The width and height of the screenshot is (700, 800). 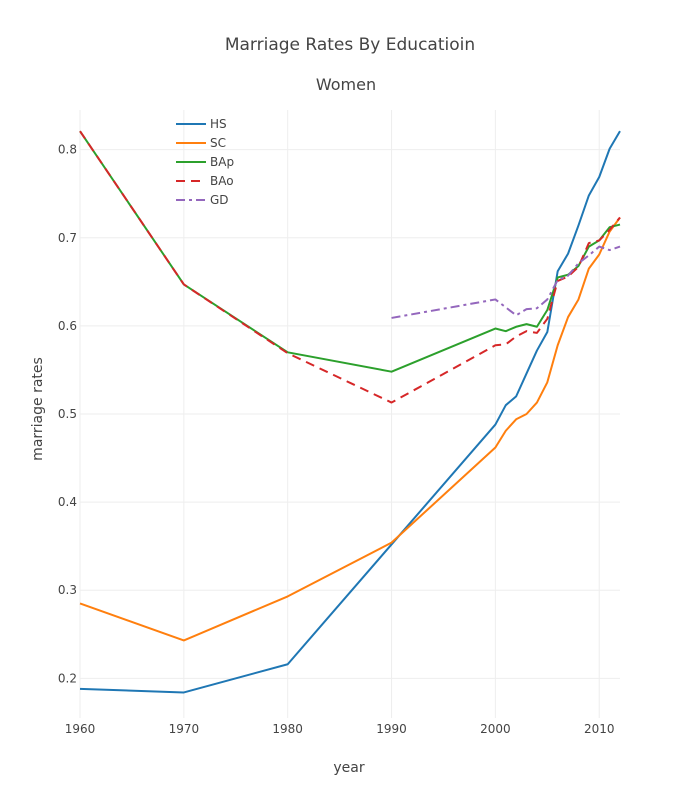 What do you see at coordinates (348, 768) in the screenshot?
I see `x-axis-title: year` at bounding box center [348, 768].